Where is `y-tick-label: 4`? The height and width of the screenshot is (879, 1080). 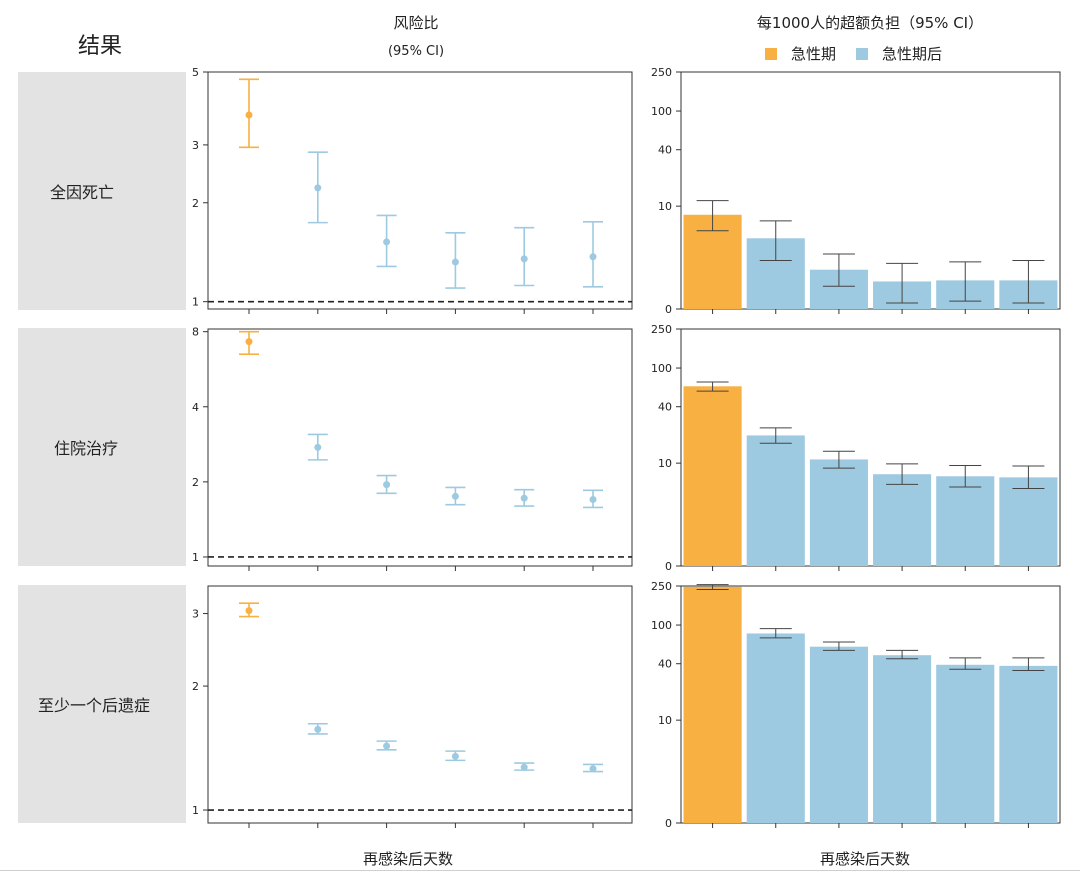
y-tick-label: 4 is located at coordinates (195, 407).